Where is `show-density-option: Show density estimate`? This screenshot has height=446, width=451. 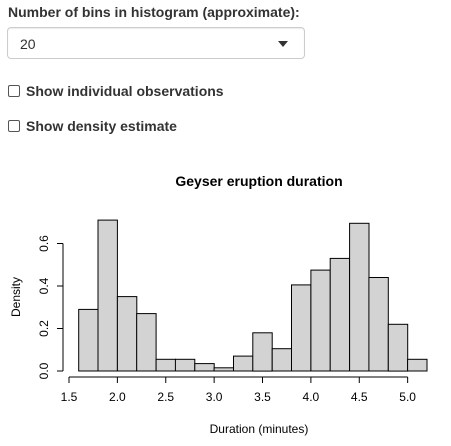 show-density-option: Show density estimate is located at coordinates (92, 126).